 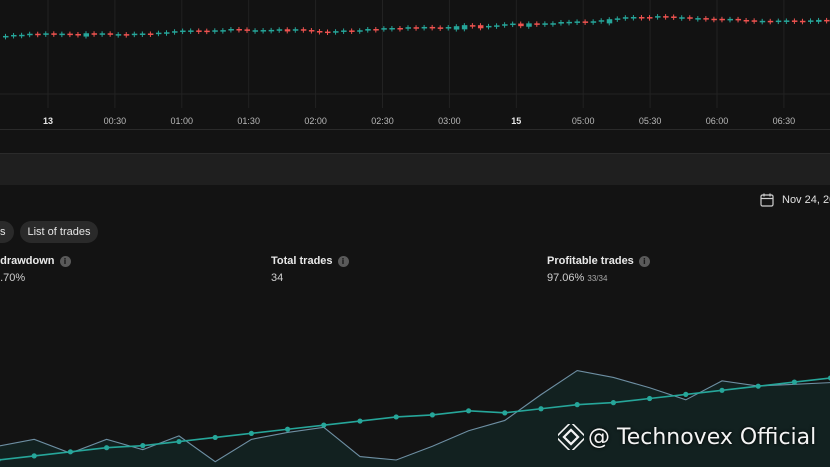 What do you see at coordinates (566, 278) in the screenshot?
I see `metric-value: 97.06%` at bounding box center [566, 278].